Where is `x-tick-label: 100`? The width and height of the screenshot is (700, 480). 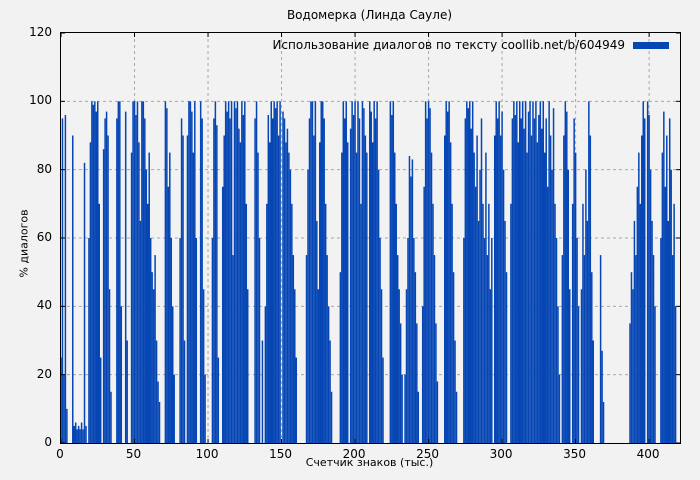
x-tick-label: 100 is located at coordinates (207, 454).